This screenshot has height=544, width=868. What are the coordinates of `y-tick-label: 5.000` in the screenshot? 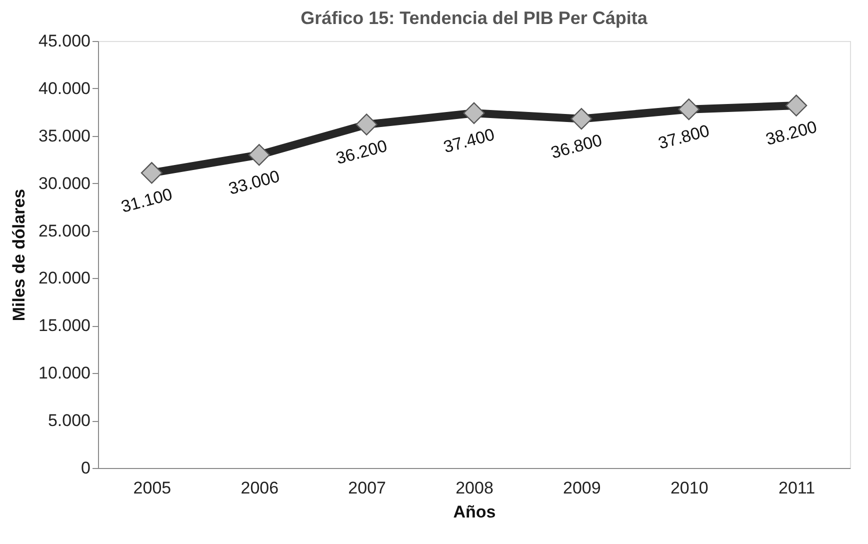 It's located at (69, 420).